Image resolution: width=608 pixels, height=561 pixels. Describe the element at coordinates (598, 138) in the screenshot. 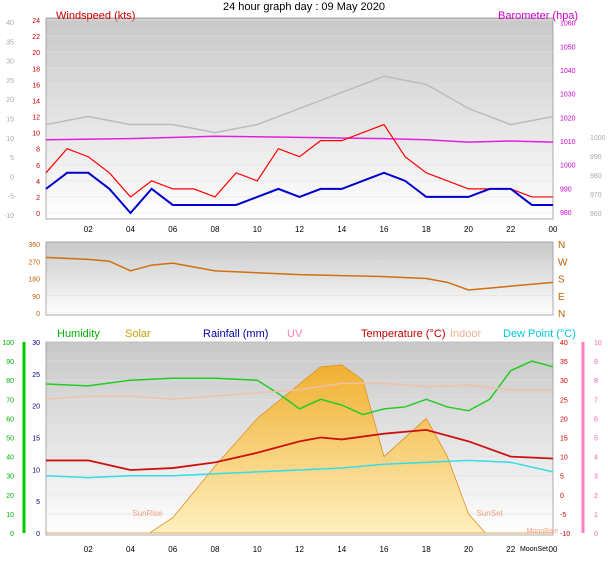

I see `barometer-grey-tick: 1000` at that location.